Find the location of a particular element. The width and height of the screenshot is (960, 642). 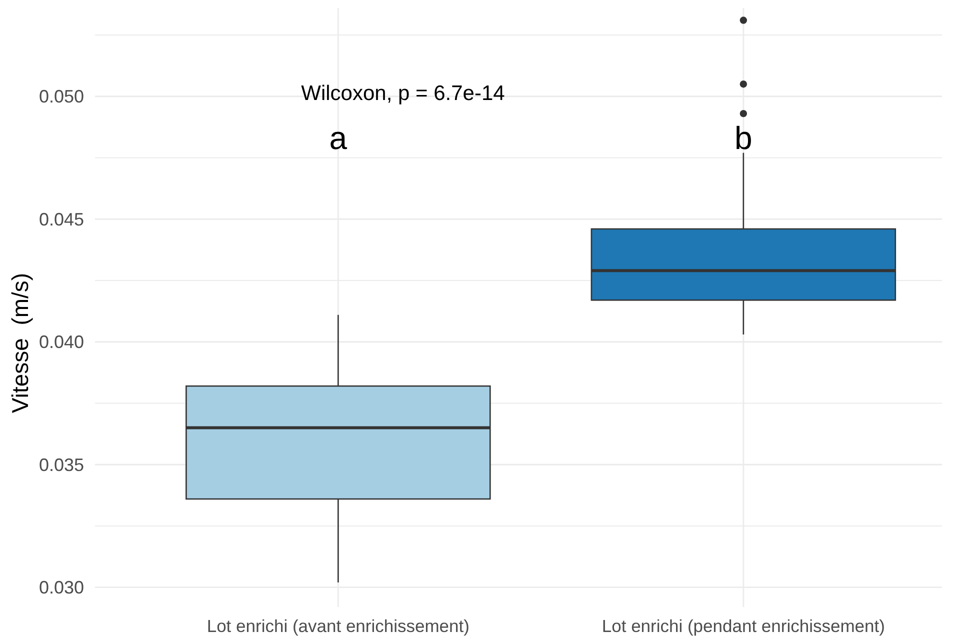

y-tick-label: 0.045 is located at coordinates (61, 219).